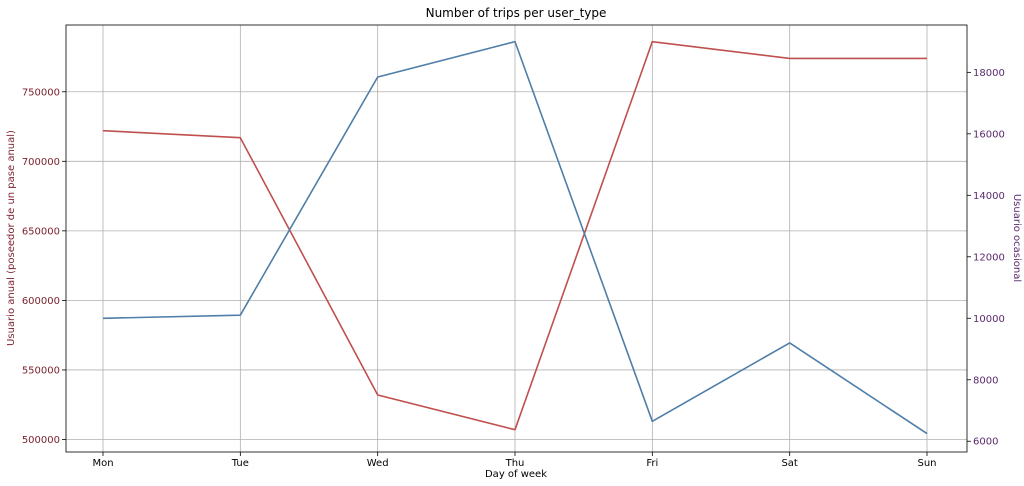  What do you see at coordinates (41, 162) in the screenshot?
I see `left-y-tick-label: 700000` at bounding box center [41, 162].